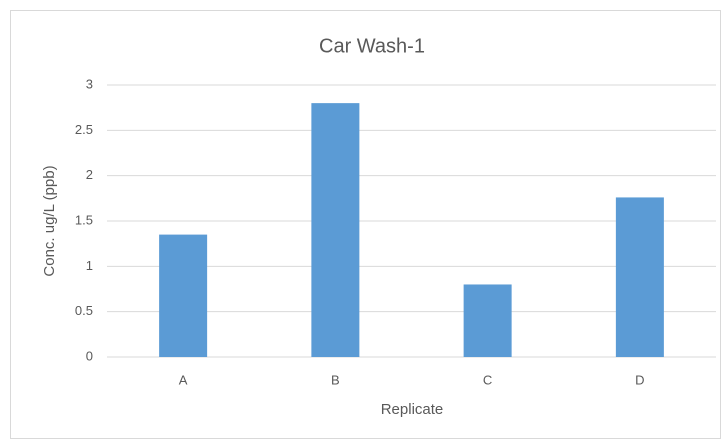 The height and width of the screenshot is (442, 724). What do you see at coordinates (639, 379) in the screenshot?
I see `x-tick-label: D` at bounding box center [639, 379].